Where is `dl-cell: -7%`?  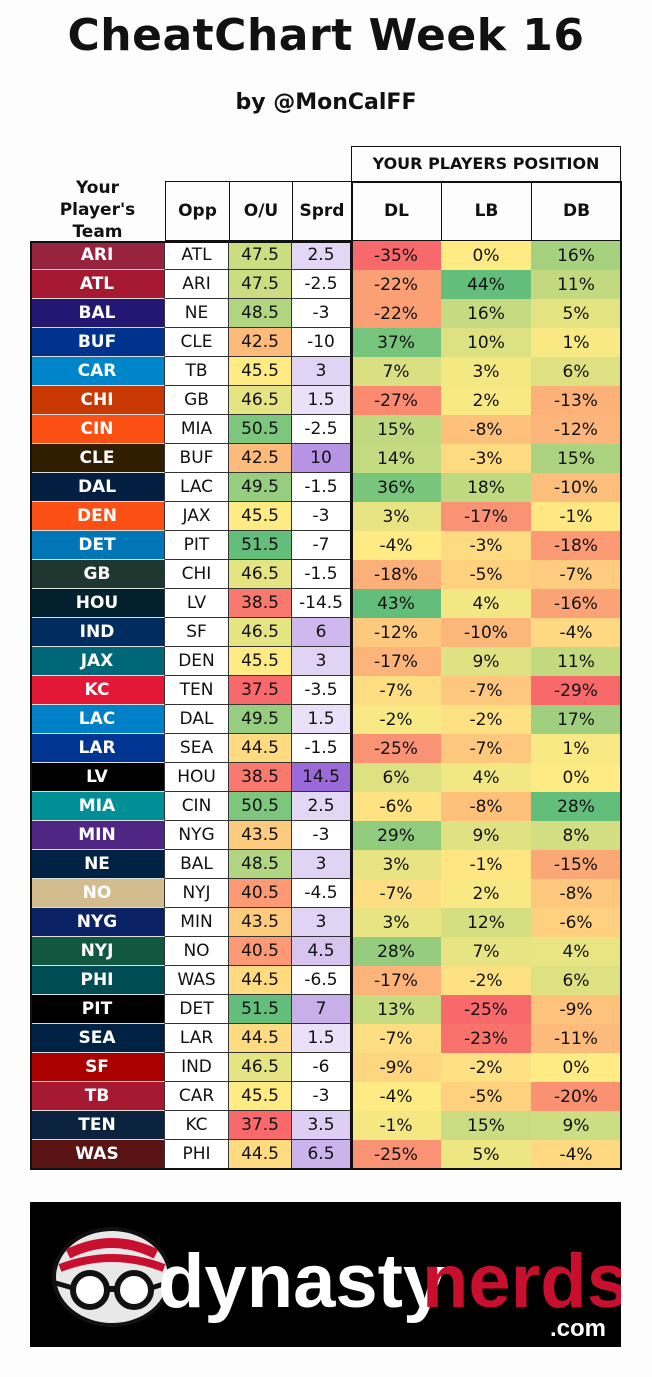 dl-cell: -7% is located at coordinates (396, 1038).